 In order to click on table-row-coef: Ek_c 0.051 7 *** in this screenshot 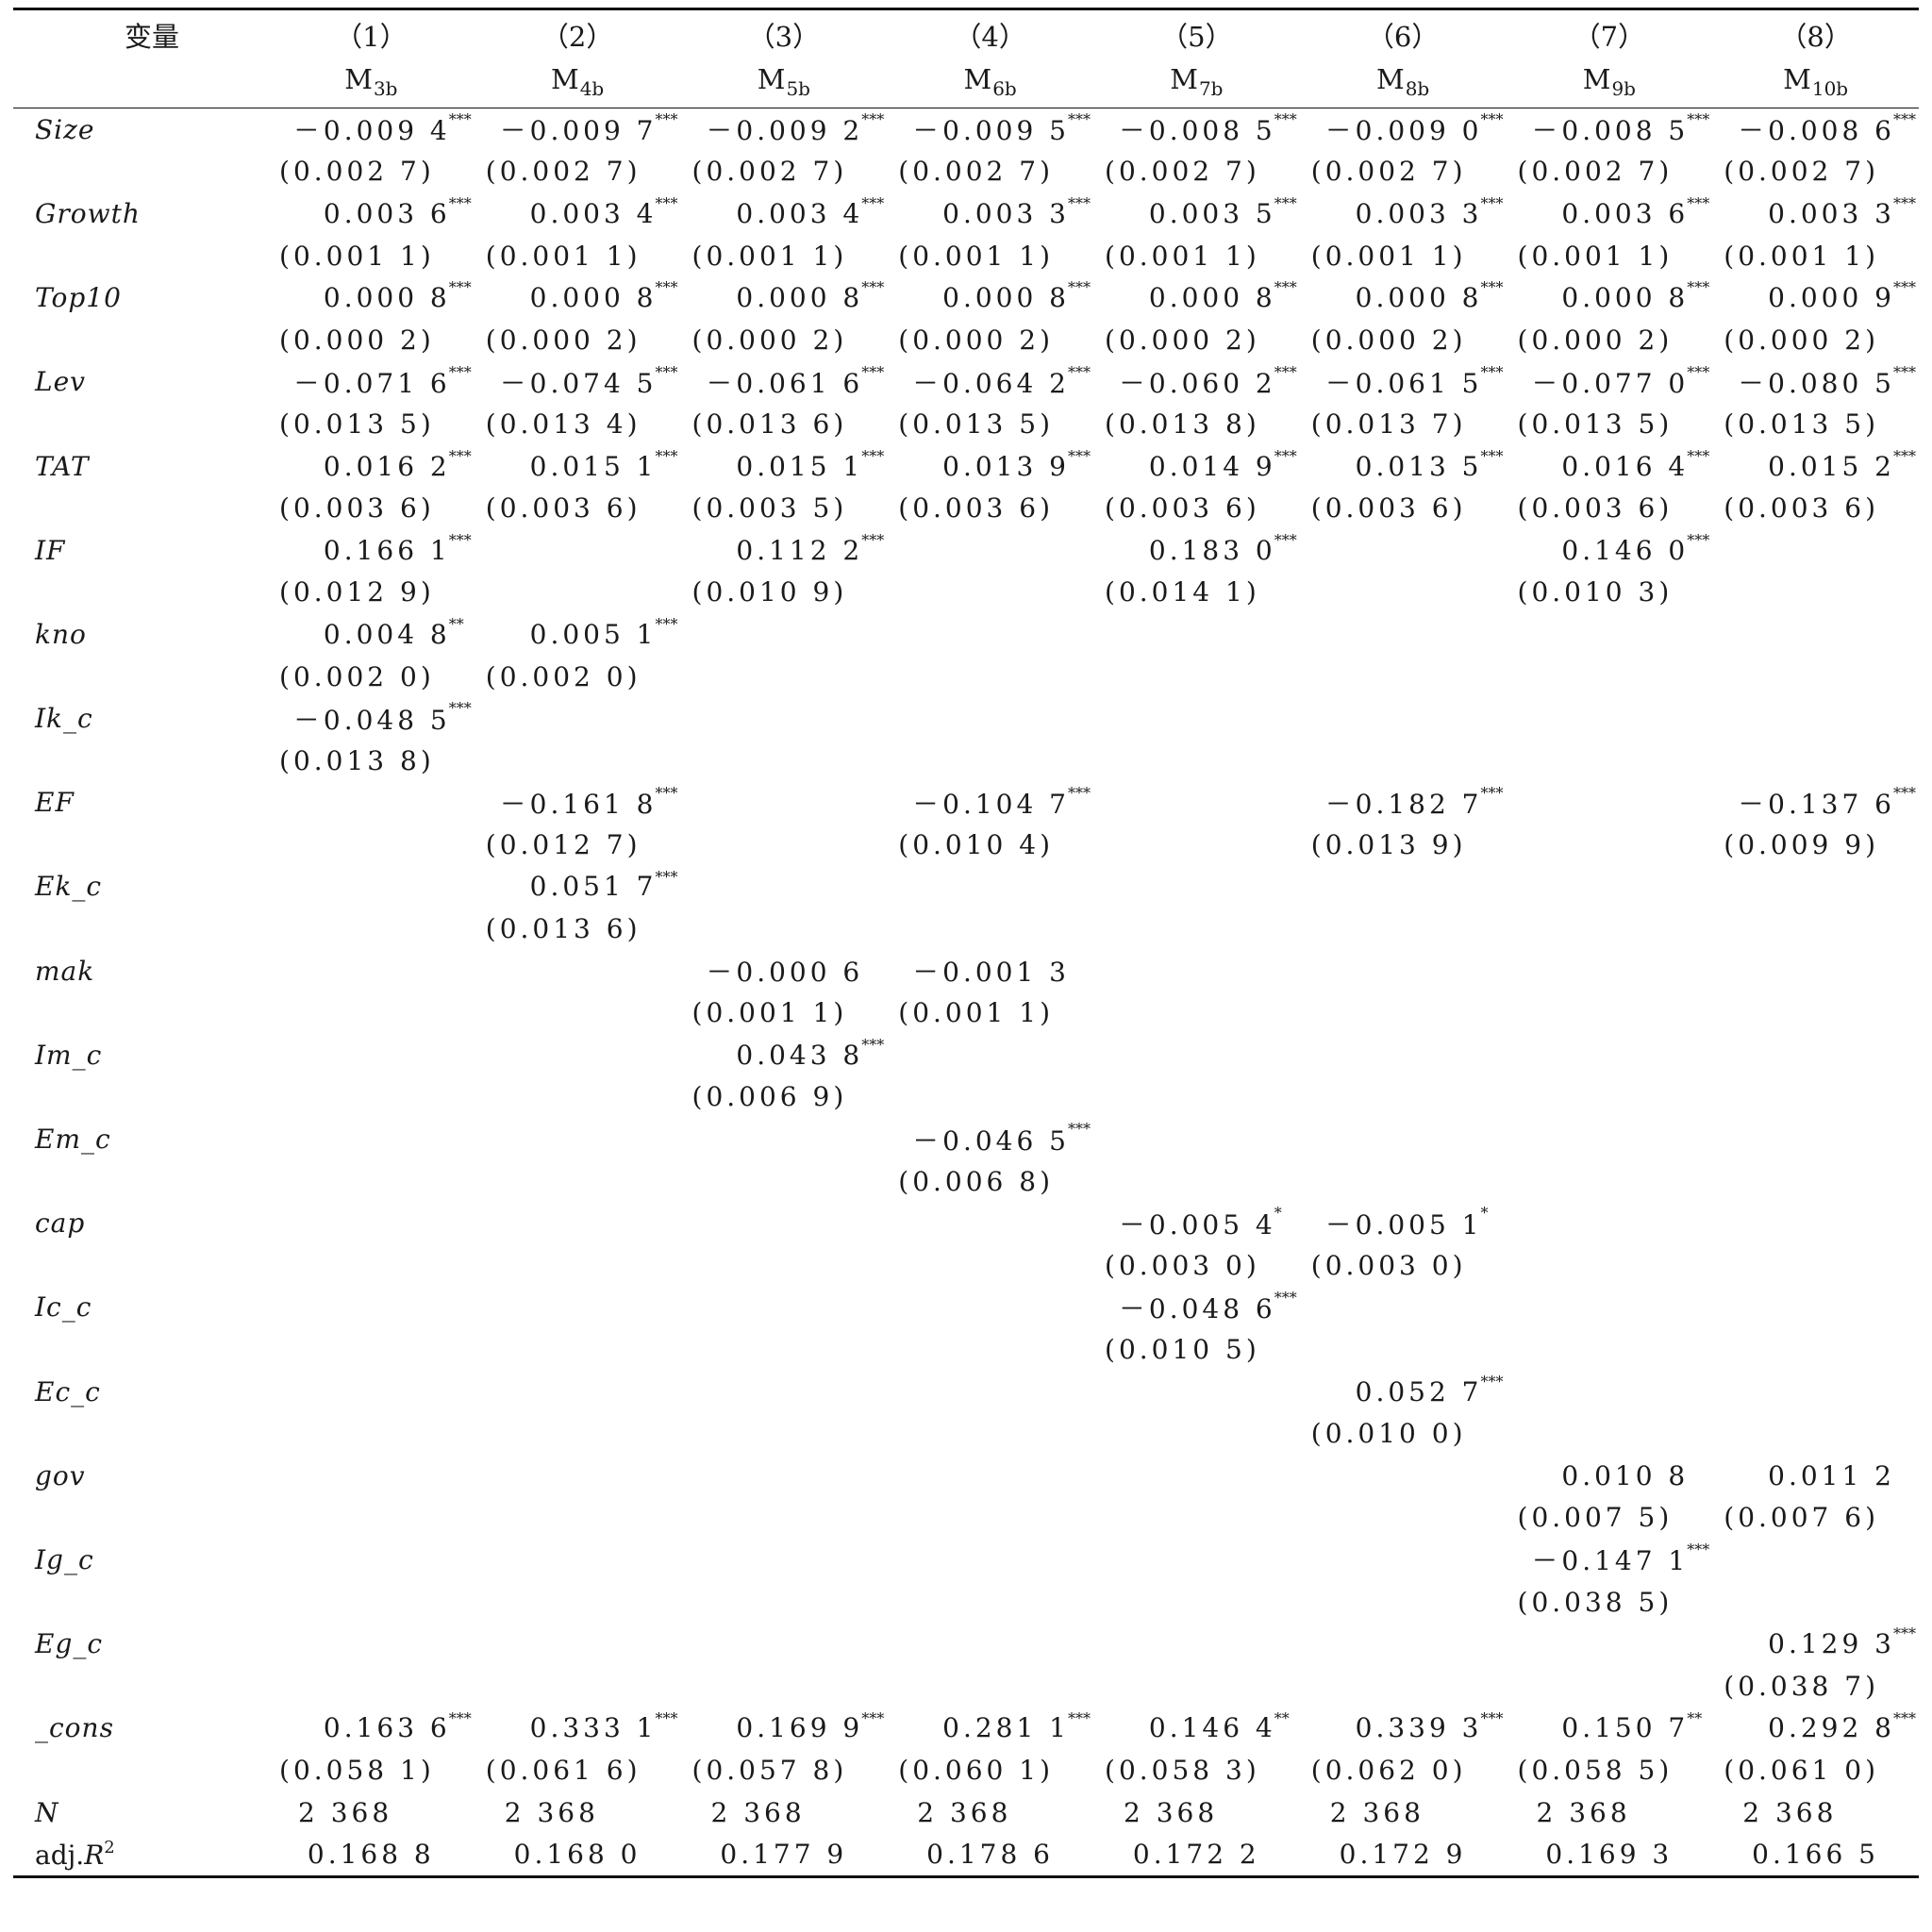, I will do `click(966, 887)`.